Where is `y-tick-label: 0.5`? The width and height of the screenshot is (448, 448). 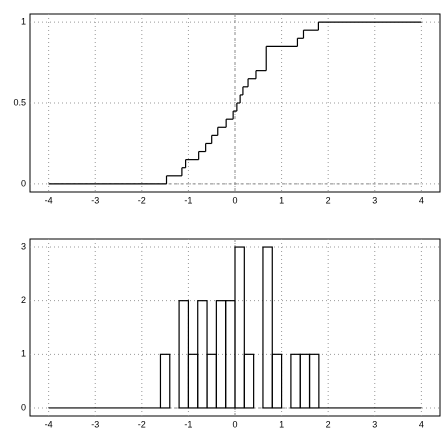 y-tick-label: 0.5 is located at coordinates (19, 102).